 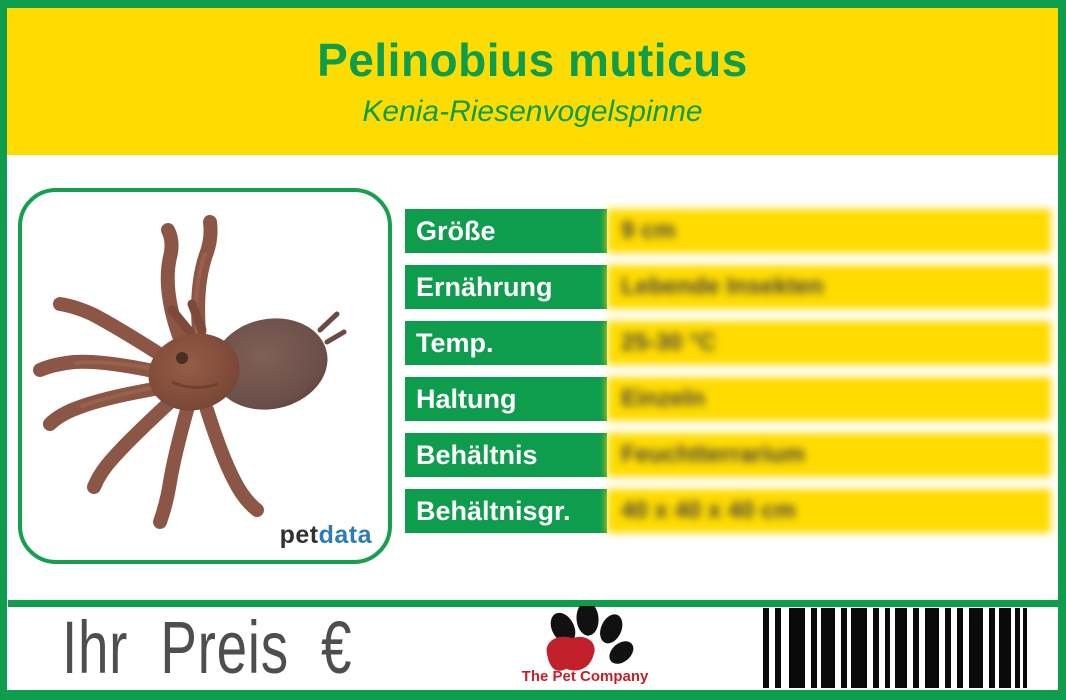 What do you see at coordinates (829, 231) in the screenshot?
I see `row-value-blurred: 9 cm` at bounding box center [829, 231].